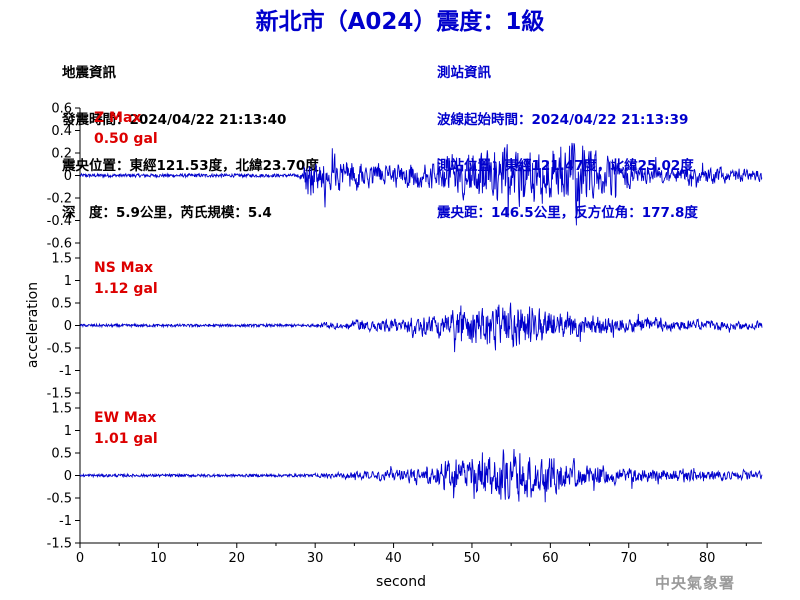 This screenshot has height=600, width=800. Describe the element at coordinates (174, 119) in the screenshot. I see `origin-time: 發震時間：2024/04/22 21:13:40` at that location.